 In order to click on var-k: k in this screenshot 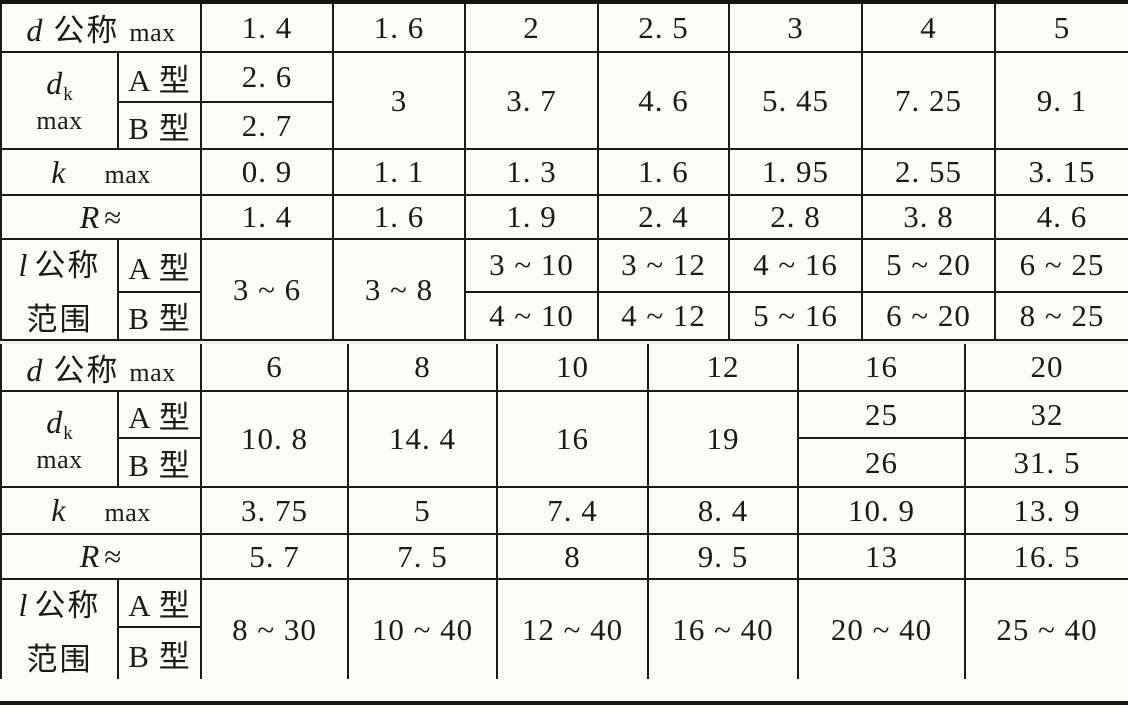, I will do `click(59, 171)`.